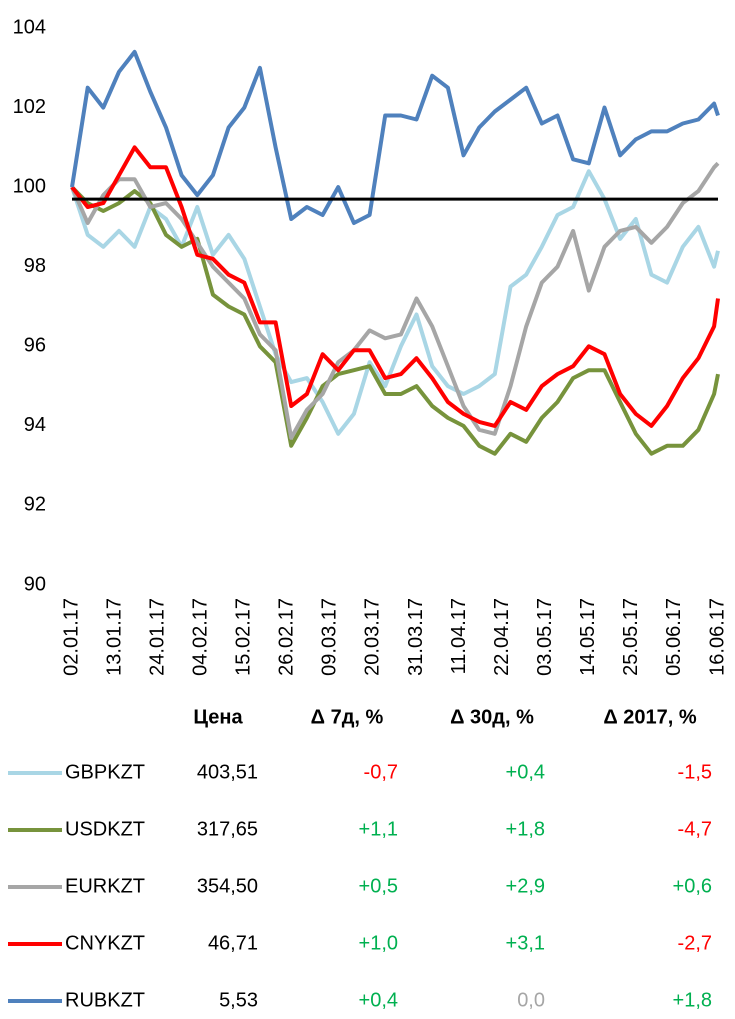 Image resolution: width=735 pixels, height=1019 pixels. What do you see at coordinates (157, 637) in the screenshot?
I see `x-tick-label: 24.01.17` at bounding box center [157, 637].